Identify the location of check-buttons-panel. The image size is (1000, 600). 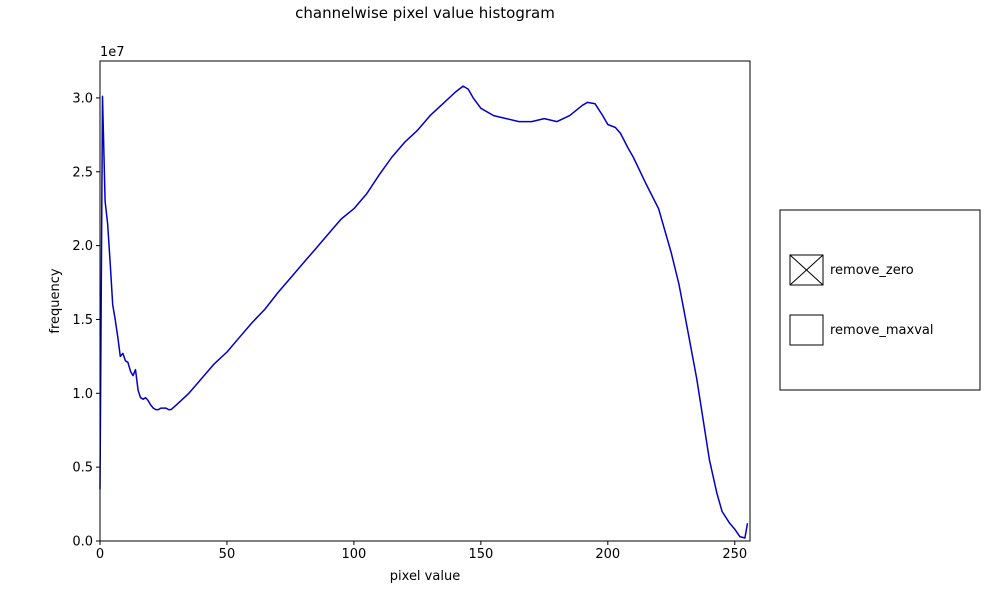
(880, 300).